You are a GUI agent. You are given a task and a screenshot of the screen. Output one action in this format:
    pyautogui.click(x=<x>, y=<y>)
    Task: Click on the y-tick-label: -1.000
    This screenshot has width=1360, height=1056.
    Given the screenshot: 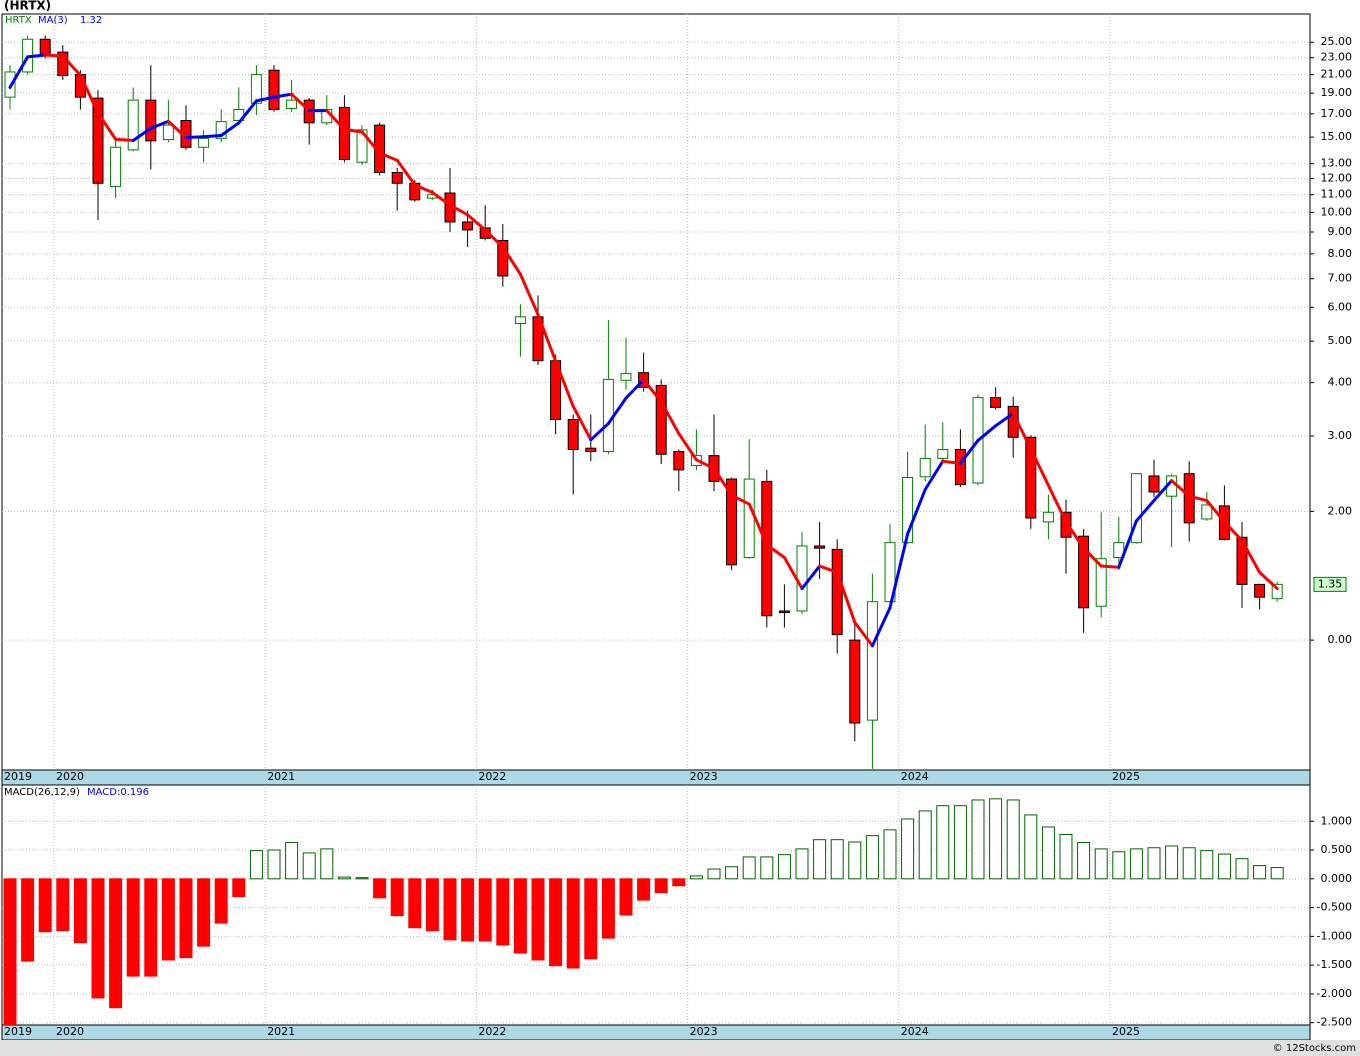 What is the action you would take?
    pyautogui.click(x=1334, y=935)
    